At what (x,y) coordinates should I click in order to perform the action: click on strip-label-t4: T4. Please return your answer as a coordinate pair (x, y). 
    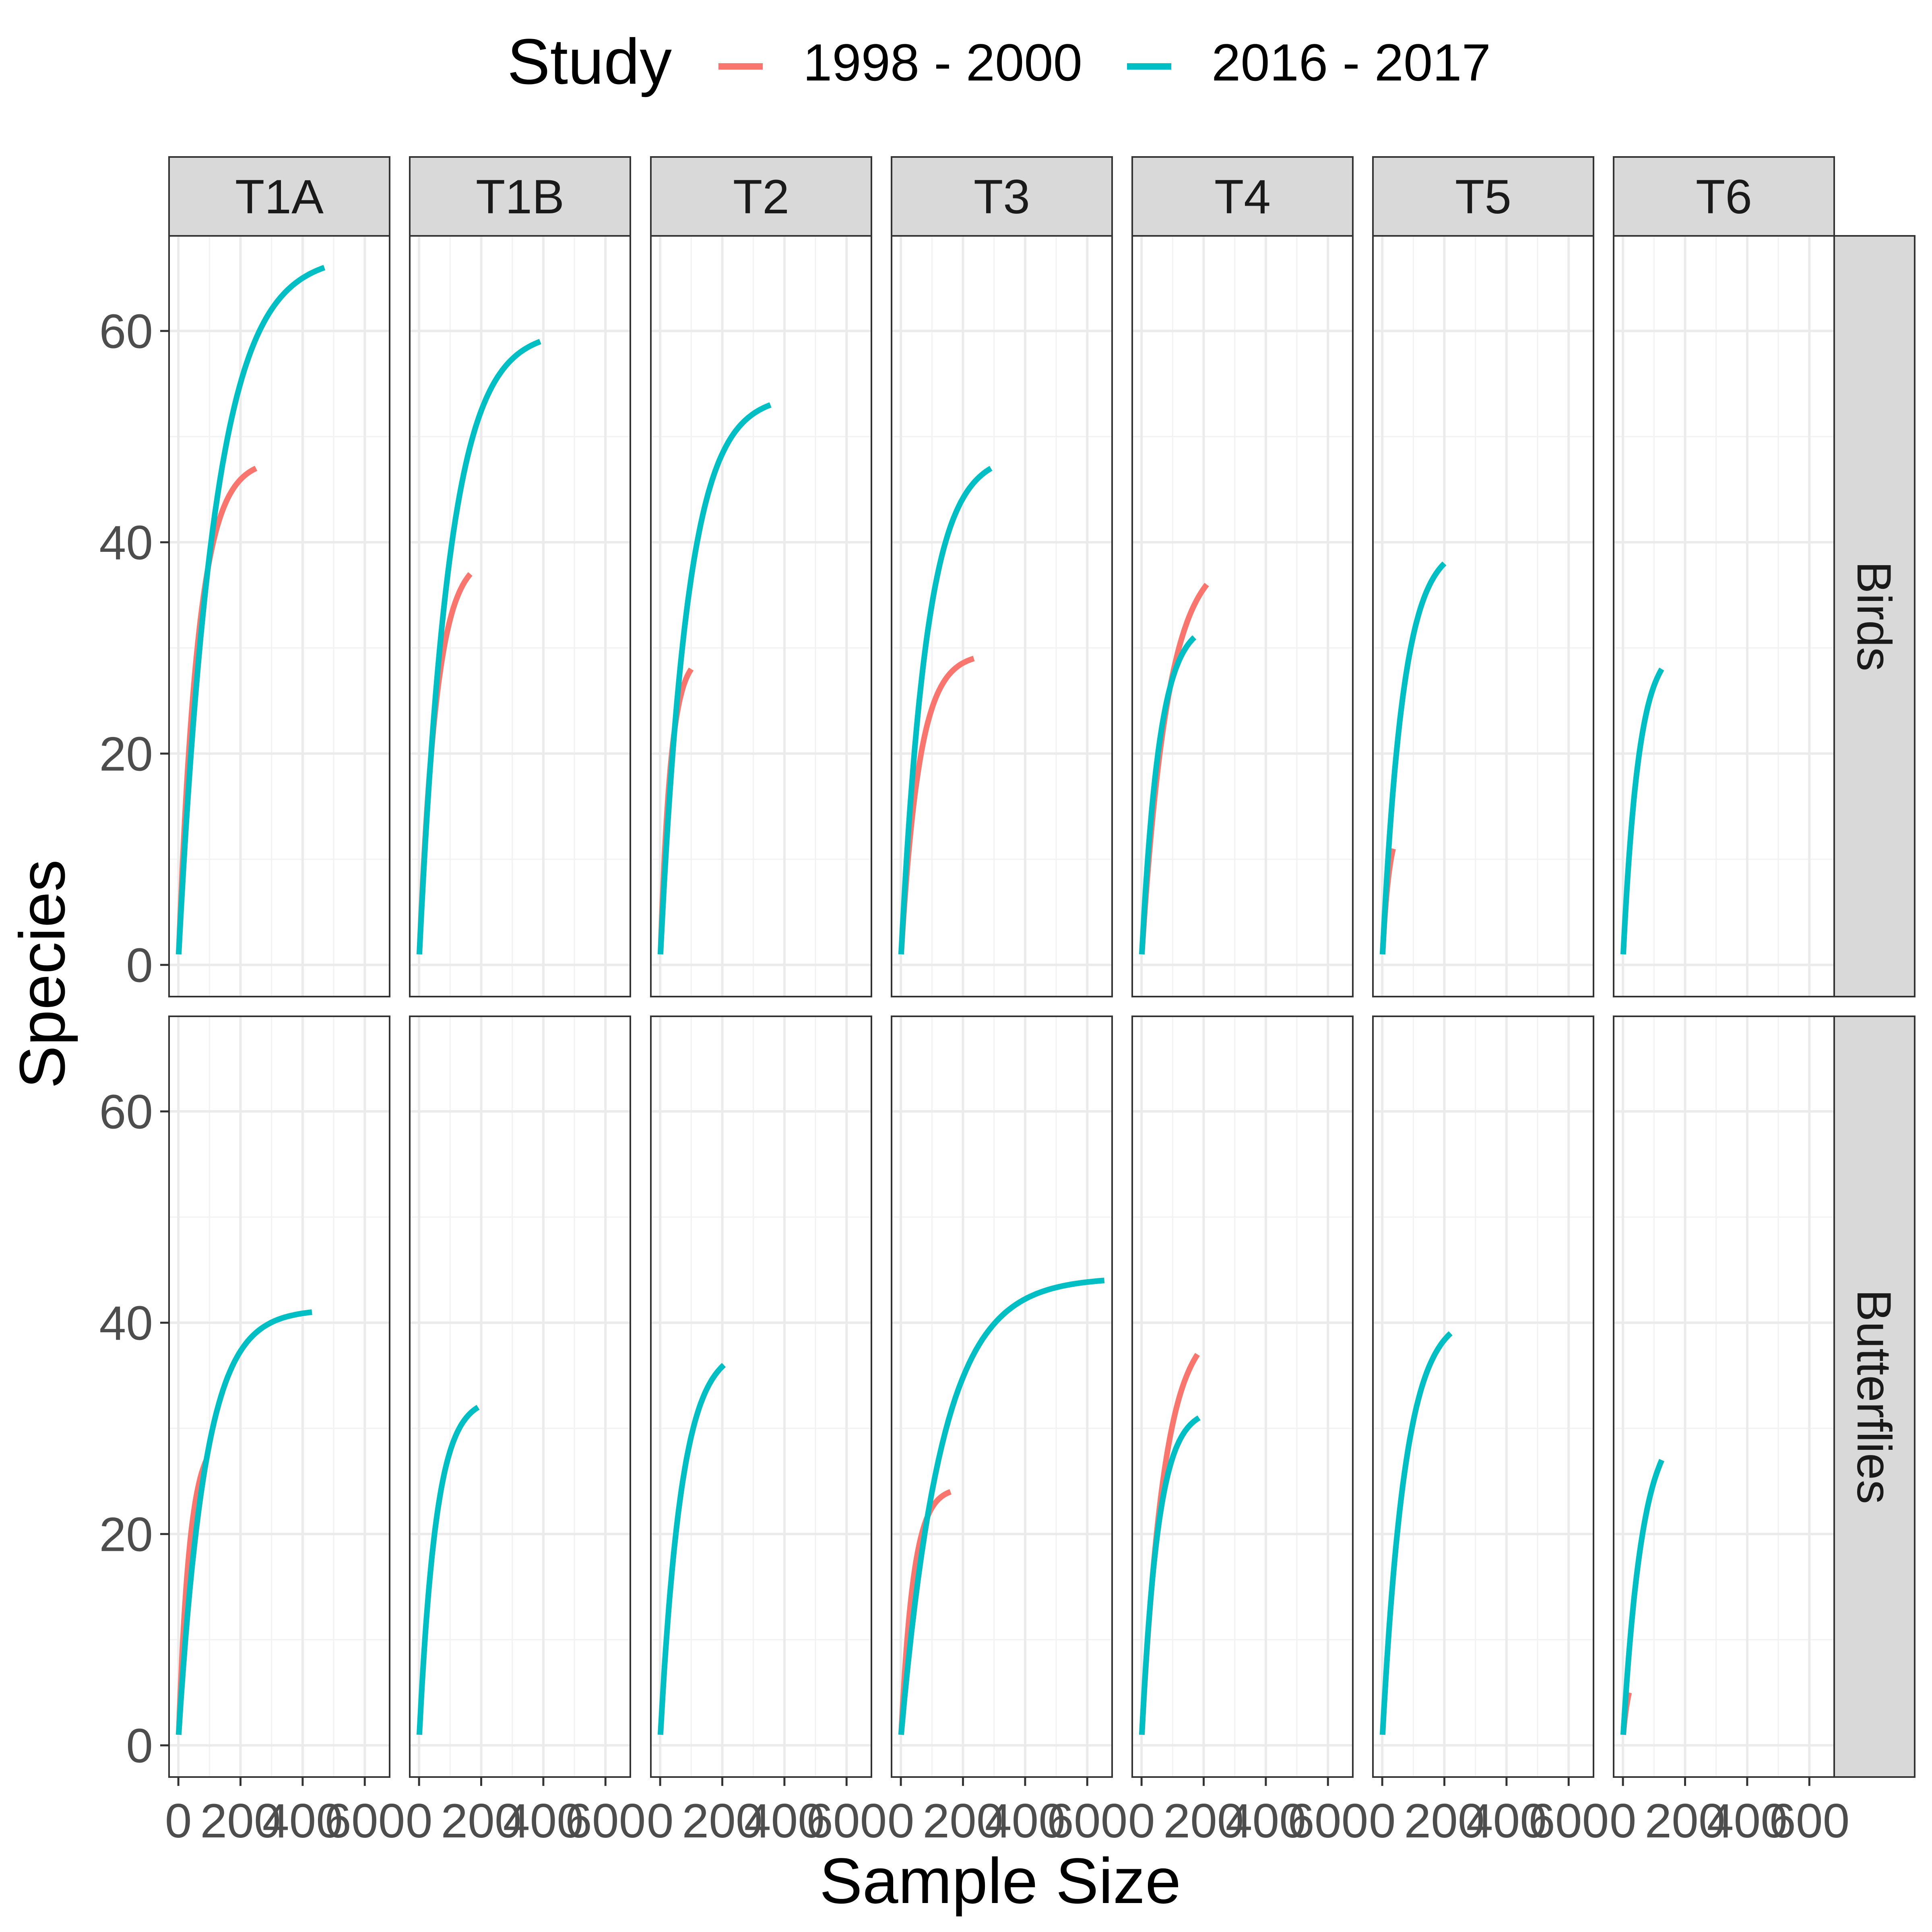
    Looking at the image, I should click on (1242, 197).